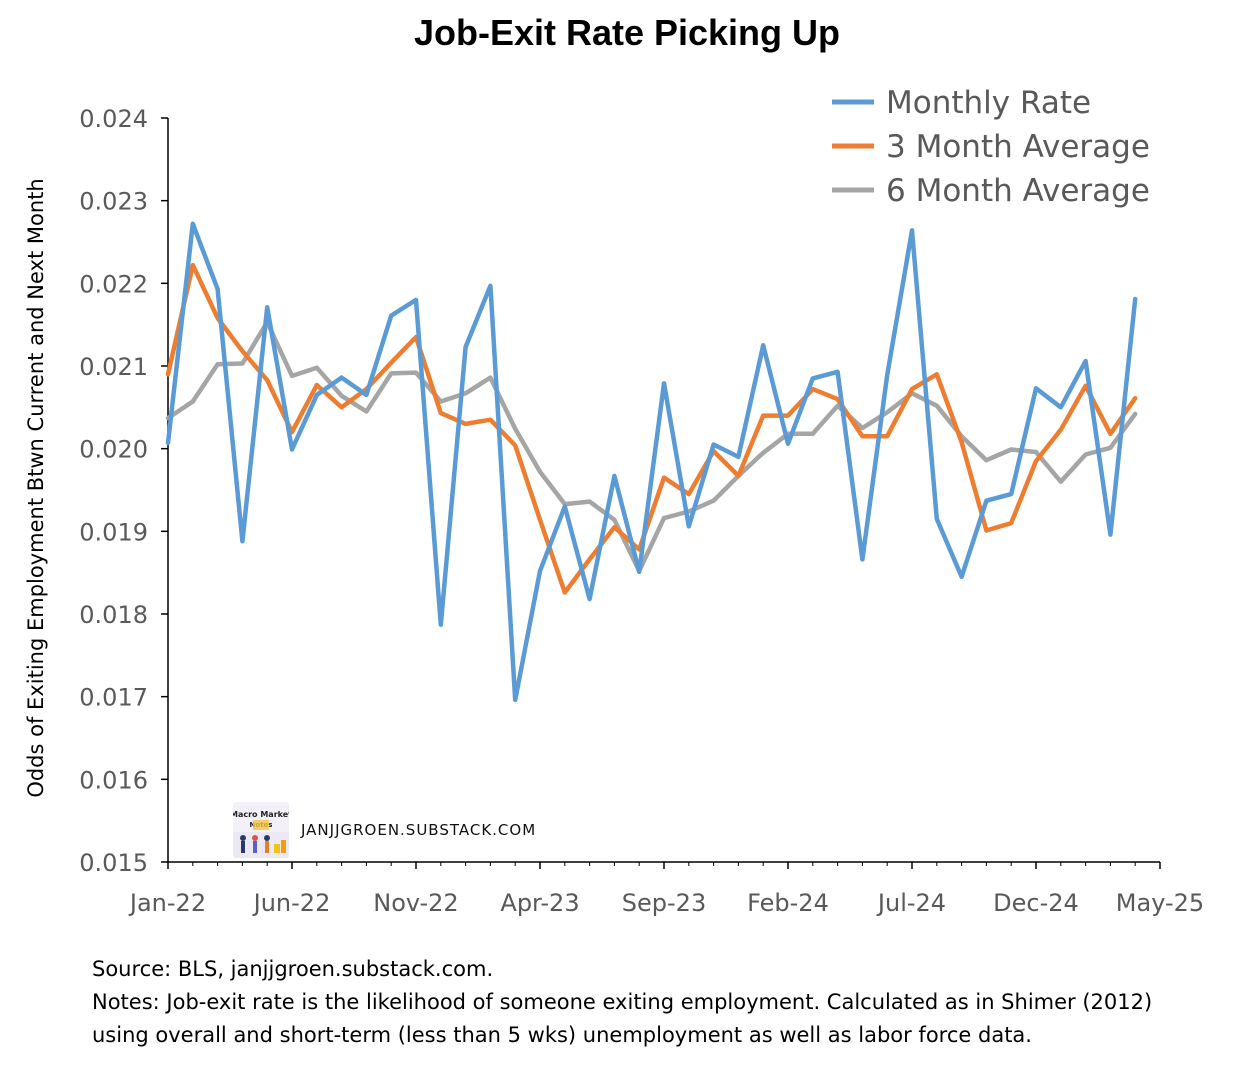 The width and height of the screenshot is (1247, 1067). Describe the element at coordinates (1036, 903) in the screenshot. I see `x-tick-label: Dec-24` at that location.